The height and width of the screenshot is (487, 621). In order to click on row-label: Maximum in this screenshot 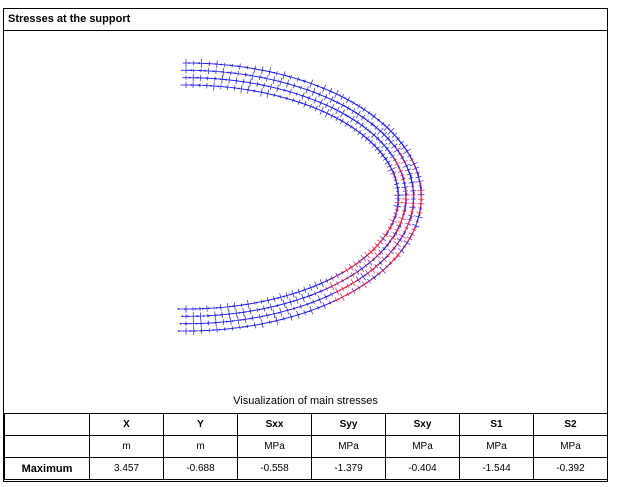, I will do `click(47, 468)`.